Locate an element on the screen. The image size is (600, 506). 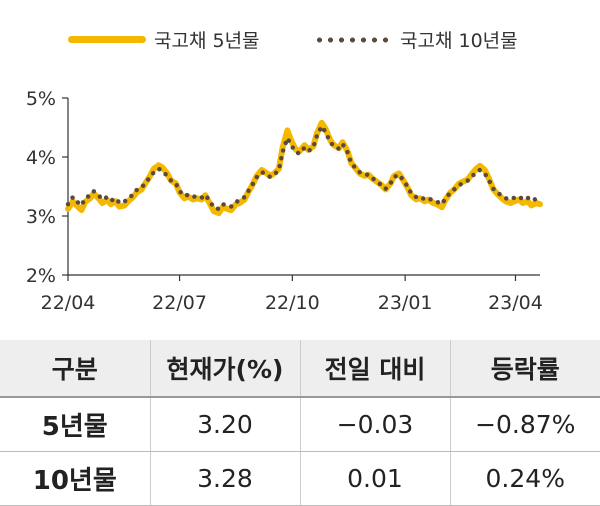
cell-rate-5y: −0.87% is located at coordinates (524, 424).